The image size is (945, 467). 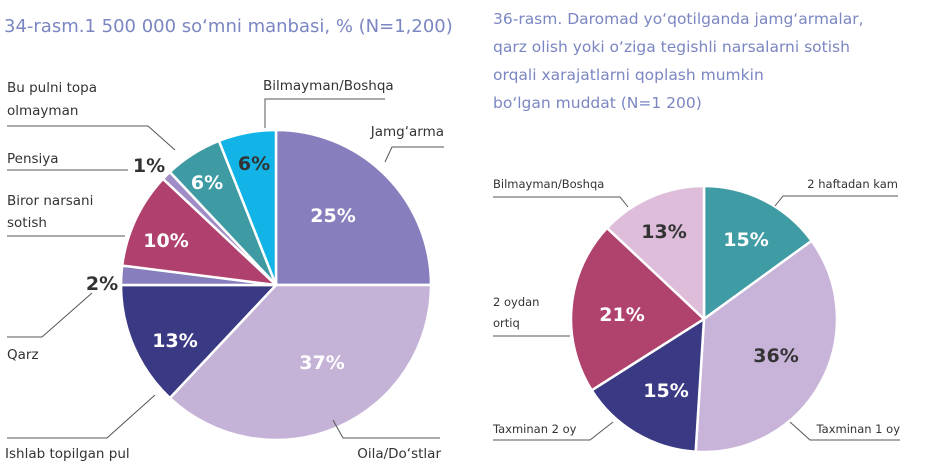 What do you see at coordinates (328, 86) in the screenshot?
I see `label-bilmayman: Bilmayman/Boshqa` at bounding box center [328, 86].